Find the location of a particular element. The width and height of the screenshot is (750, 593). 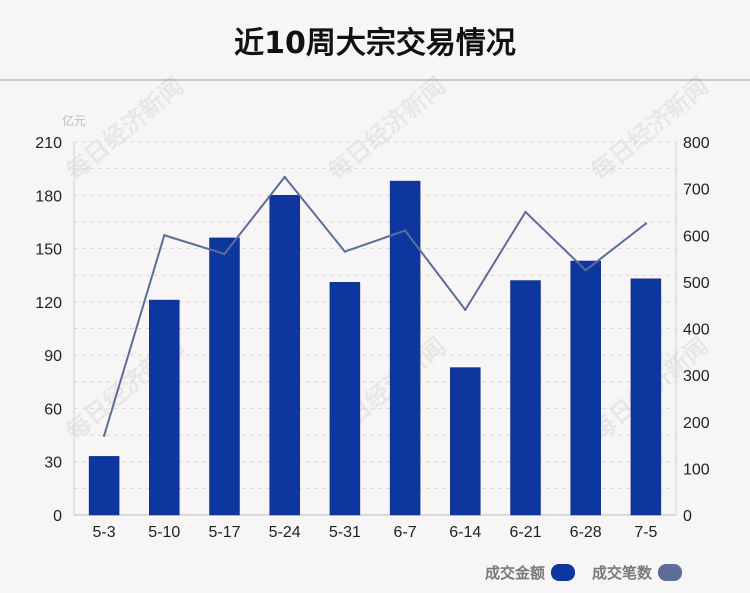

x-tick-label: 5-31 is located at coordinates (345, 532).